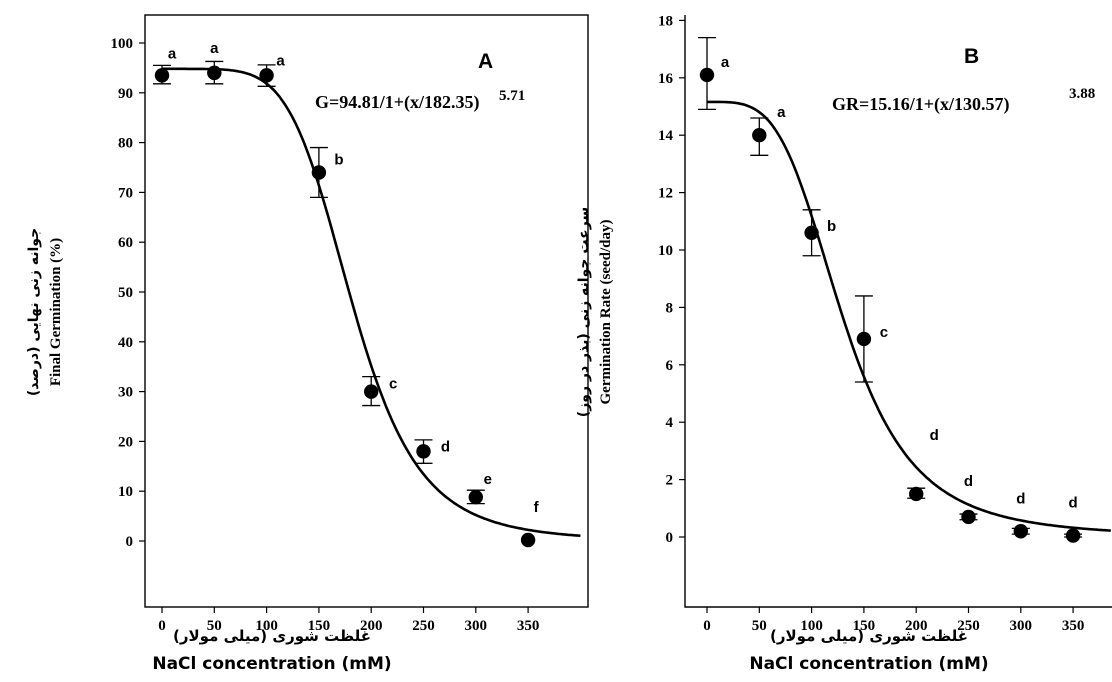 The width and height of the screenshot is (1112, 682). I want to click on panel-a-y-tick-label: 10, so click(125, 492).